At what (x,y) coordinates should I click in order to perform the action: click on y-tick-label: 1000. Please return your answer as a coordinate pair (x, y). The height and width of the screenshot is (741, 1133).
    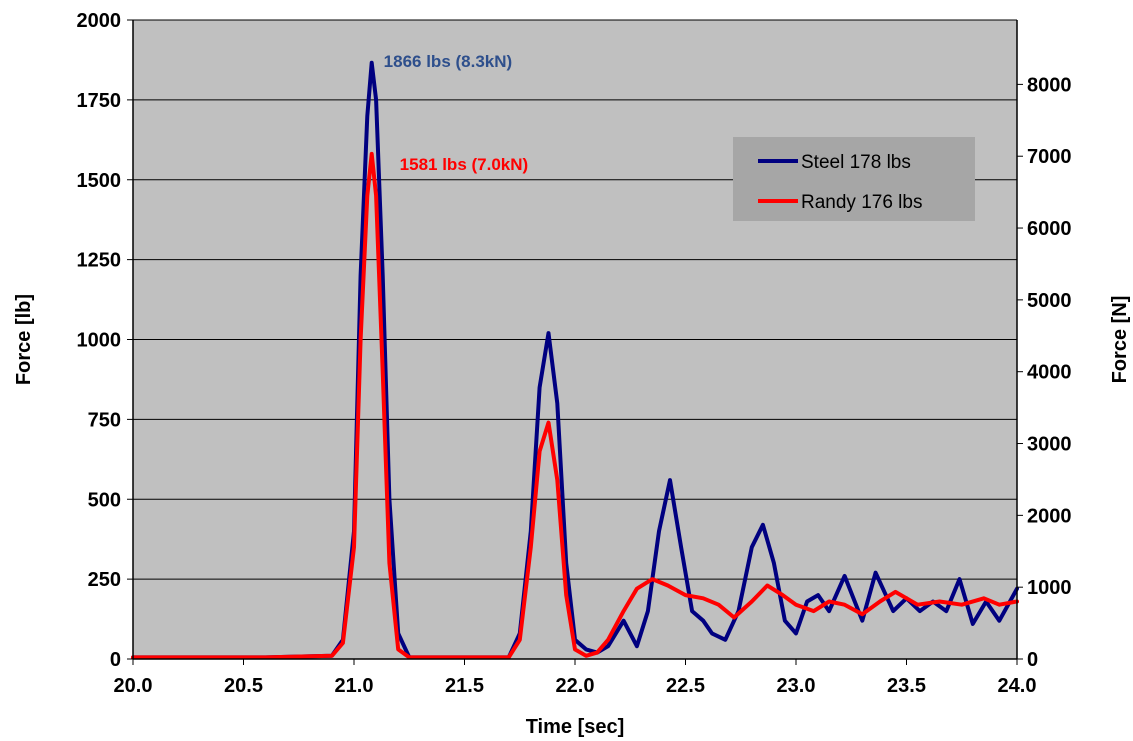
    Looking at the image, I should click on (99, 341).